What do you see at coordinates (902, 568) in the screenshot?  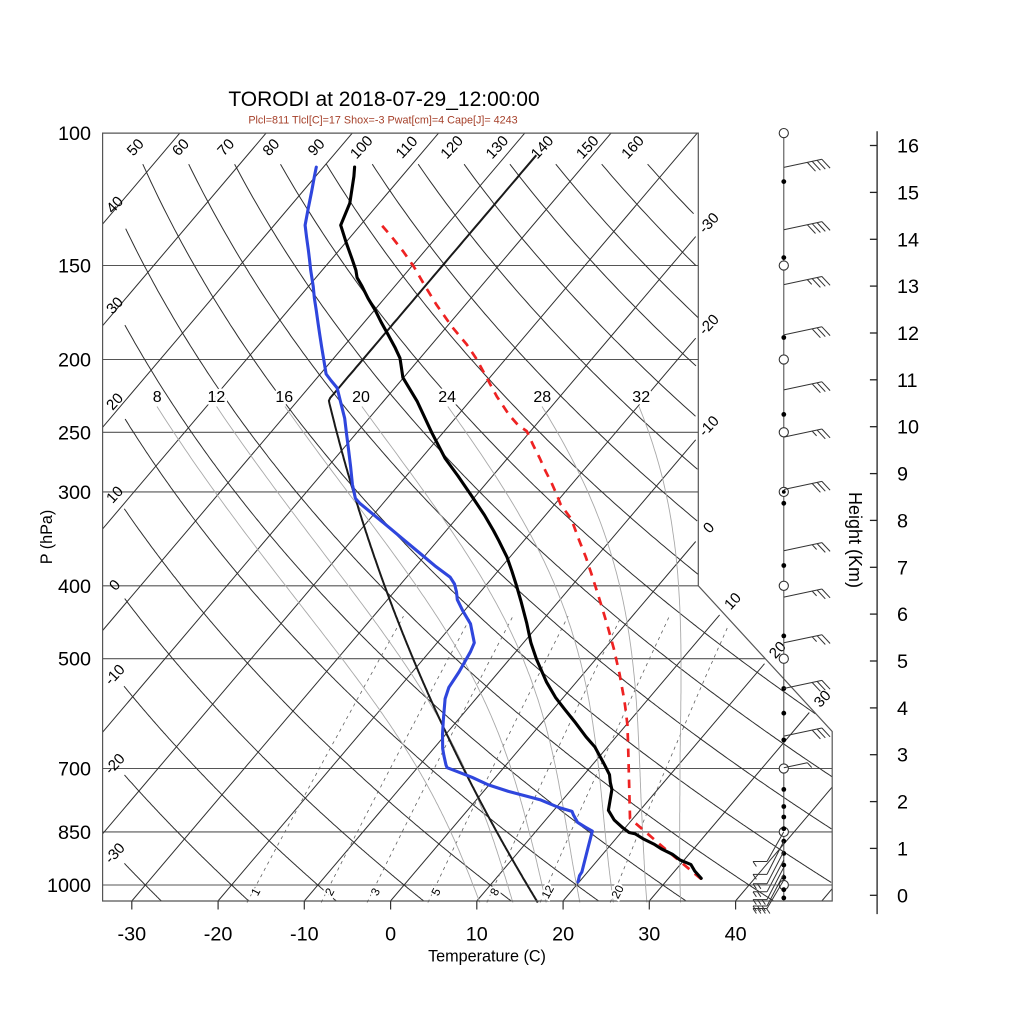 I see `svg-text: 7` at bounding box center [902, 568].